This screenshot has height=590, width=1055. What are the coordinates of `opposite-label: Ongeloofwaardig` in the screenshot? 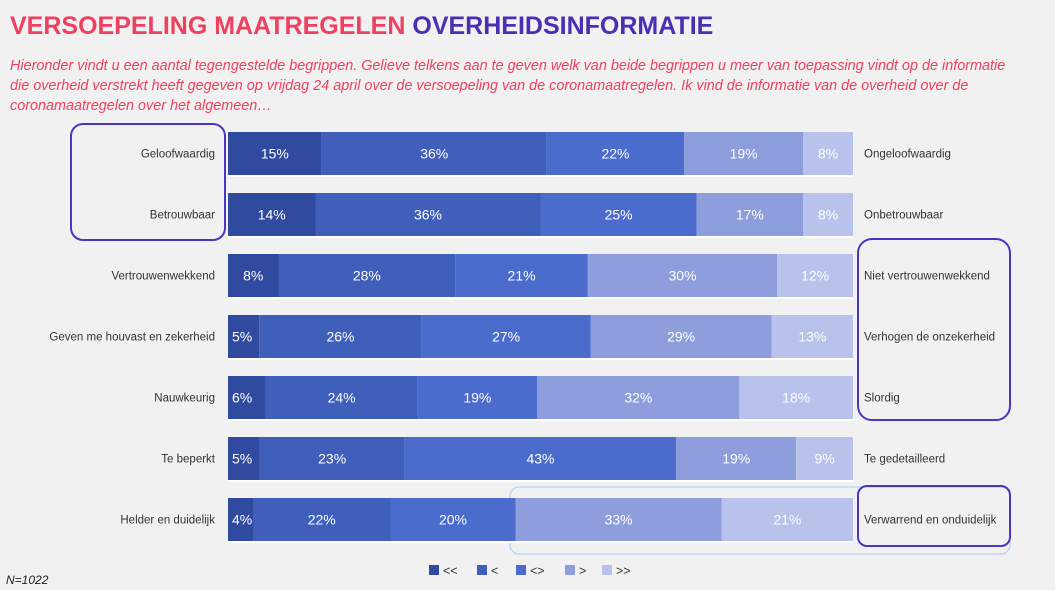 It's located at (907, 155).